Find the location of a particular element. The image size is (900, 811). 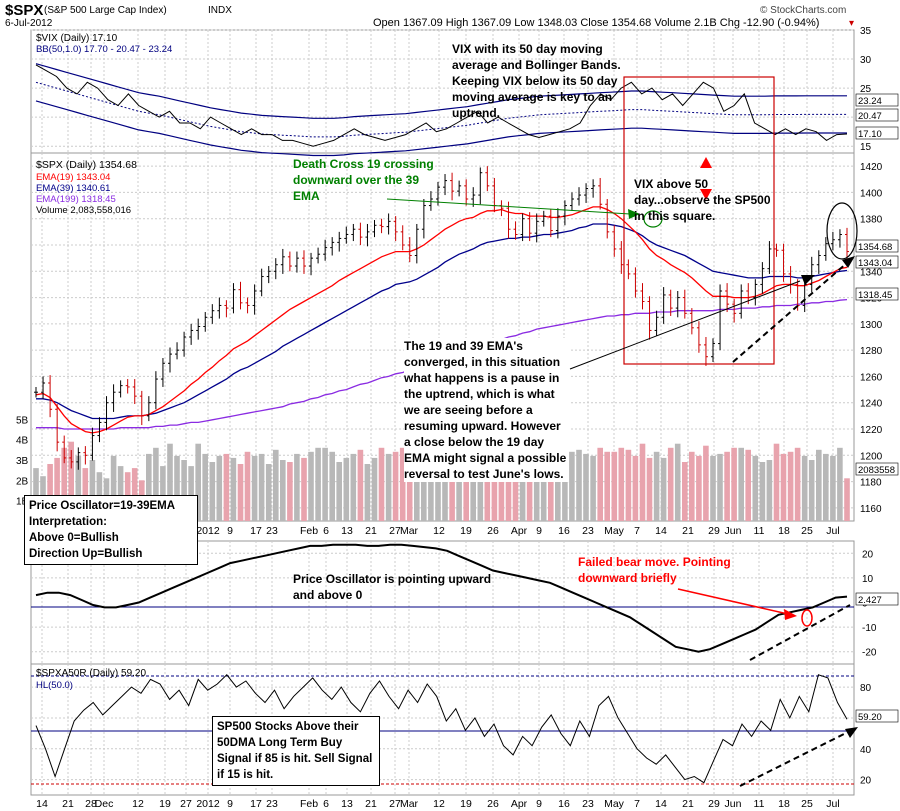

vix-line is located at coordinates (441, 105).